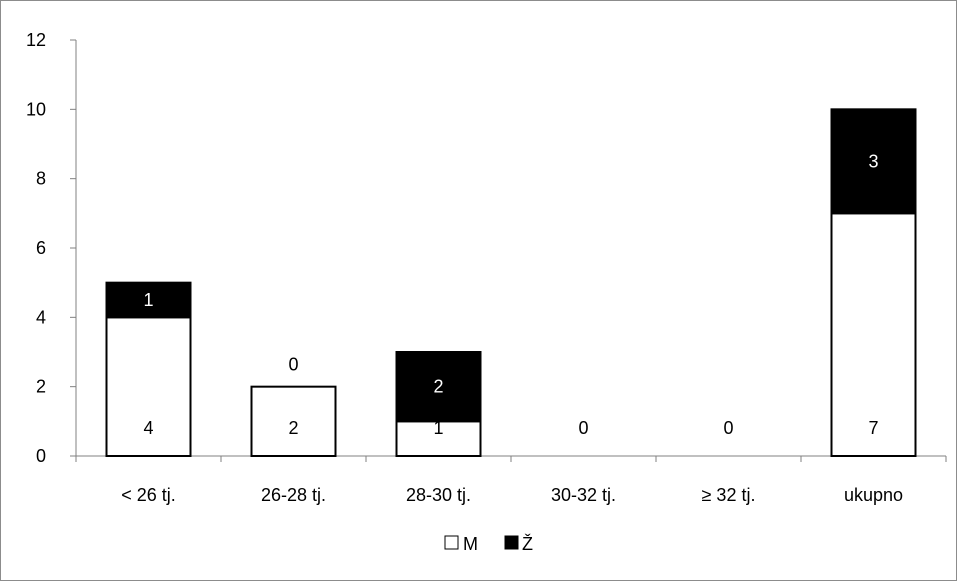 The image size is (957, 585). I want to click on y-tick-label: 6, so click(41, 248).